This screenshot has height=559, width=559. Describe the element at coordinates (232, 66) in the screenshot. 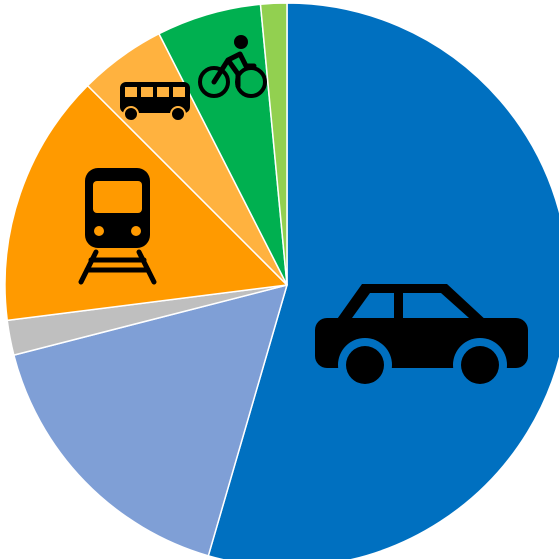

I see `bicycle-icon` at that location.